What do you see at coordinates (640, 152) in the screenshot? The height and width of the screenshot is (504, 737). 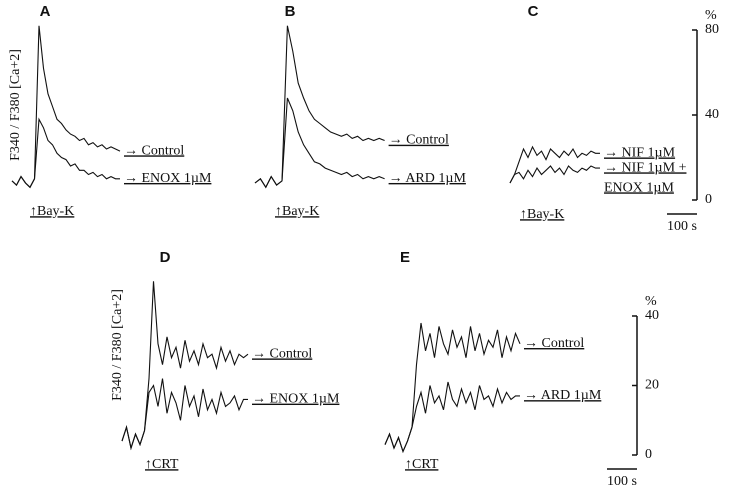 I see `series-label: → NIF 1µM` at bounding box center [640, 152].